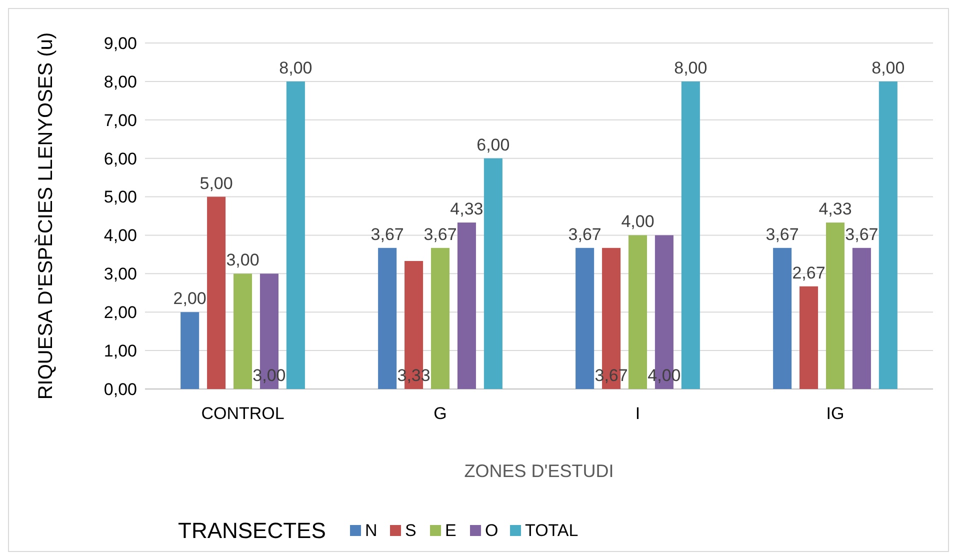 The image size is (957, 560). What do you see at coordinates (120, 158) in the screenshot?
I see `y-tick-label: 6,00` at bounding box center [120, 158].